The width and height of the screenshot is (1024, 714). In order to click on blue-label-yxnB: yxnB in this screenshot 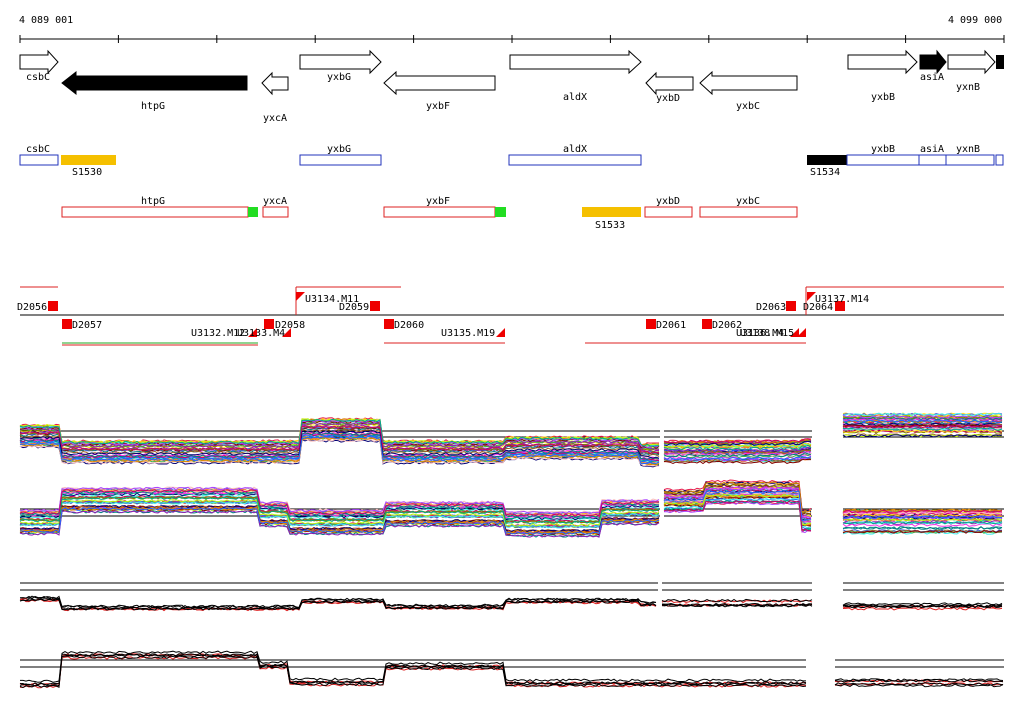, I will do `click(968, 149)`.